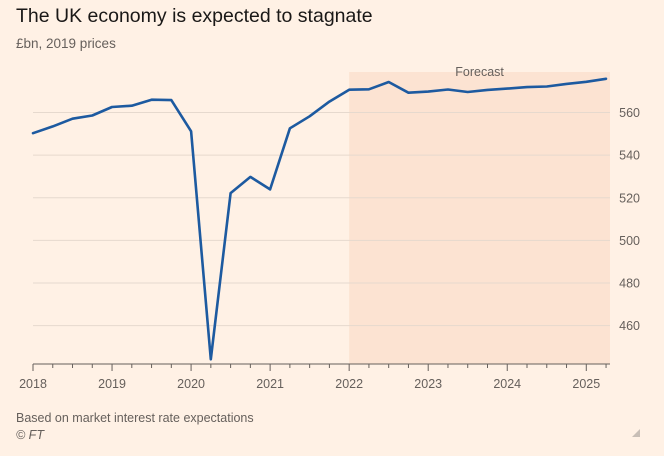 This screenshot has width=664, height=456. I want to click on resize-handle-icon, so click(636, 433).